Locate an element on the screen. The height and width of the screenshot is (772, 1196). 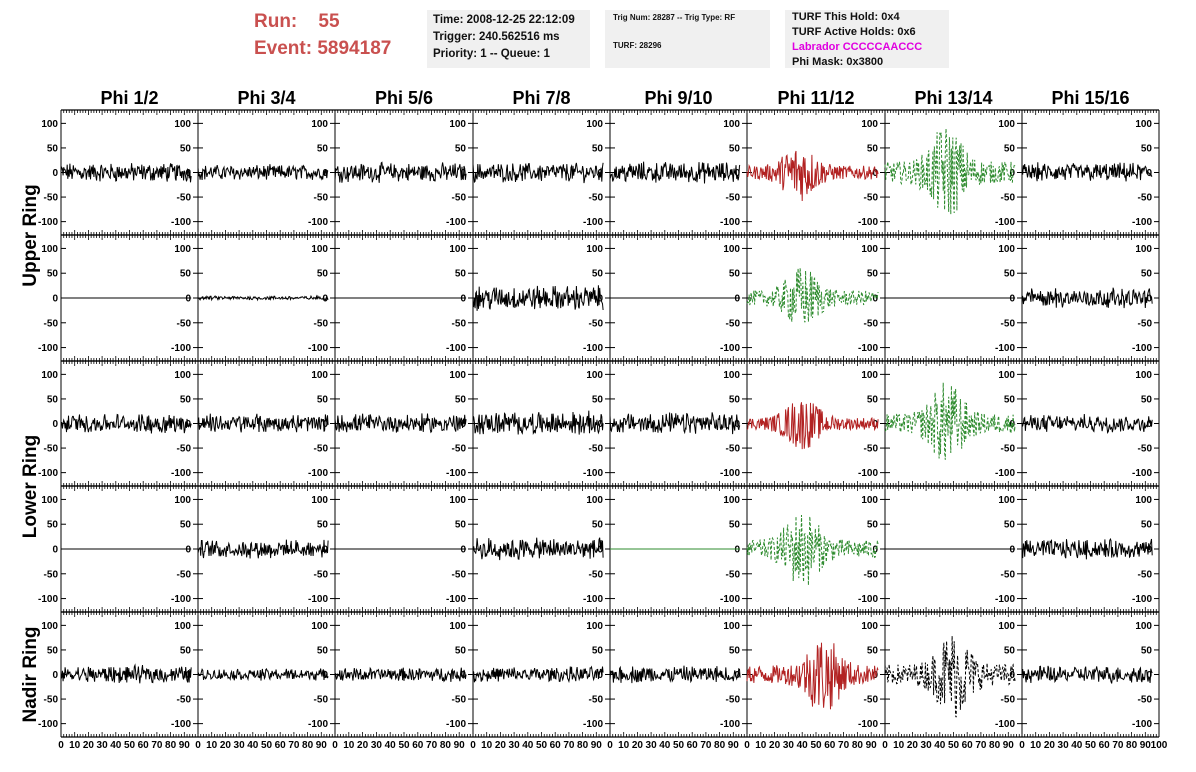
event-label: Event: is located at coordinates (283, 48).